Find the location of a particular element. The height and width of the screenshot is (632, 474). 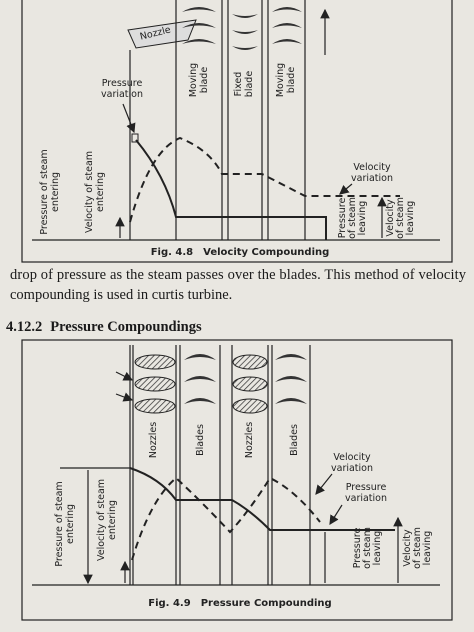

caption-number: Fig. 4.9 is located at coordinates (169, 603).